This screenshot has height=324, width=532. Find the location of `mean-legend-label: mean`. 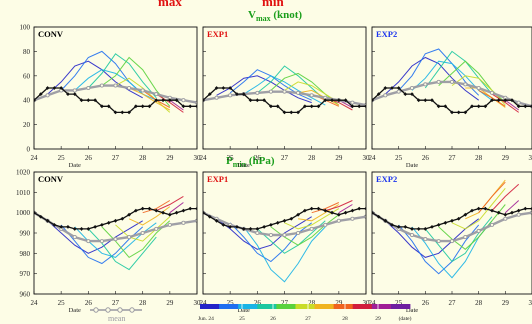

mean-legend-label: mean is located at coordinates (116, 318).